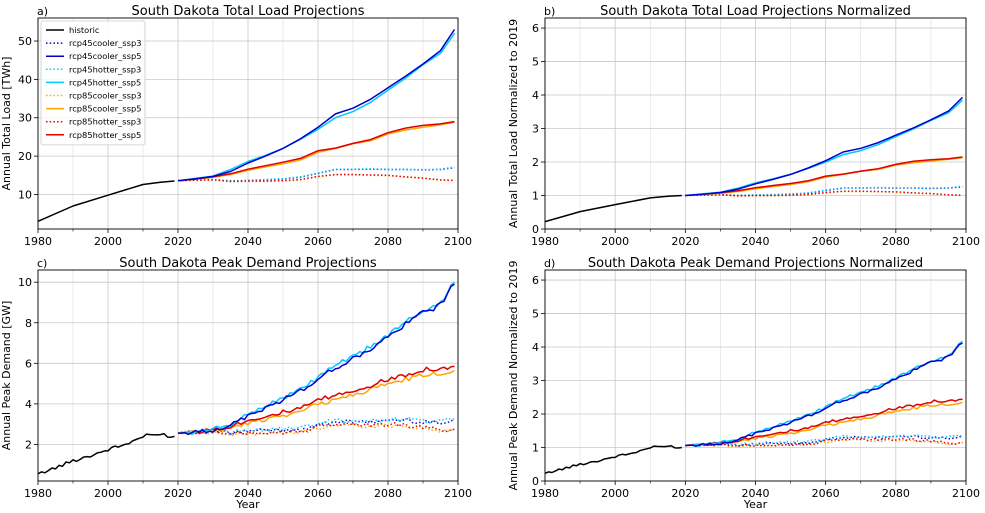  I want to click on panel-label: a), so click(42, 11).